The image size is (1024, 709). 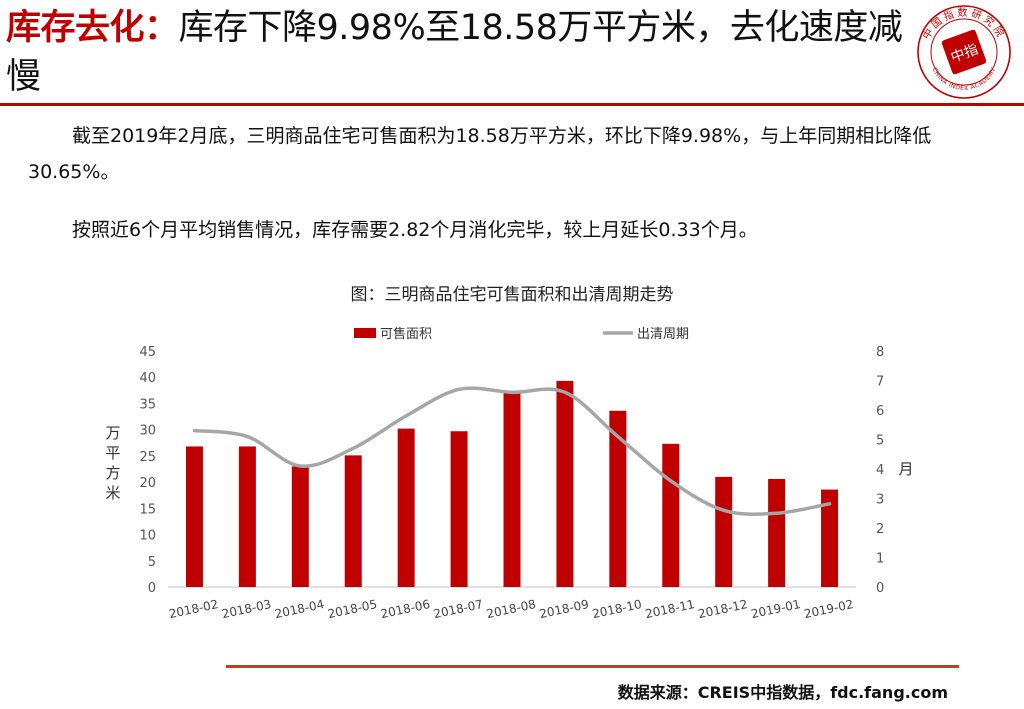 What do you see at coordinates (880, 588) in the screenshot?
I see `y2-tick-label: 0` at bounding box center [880, 588].